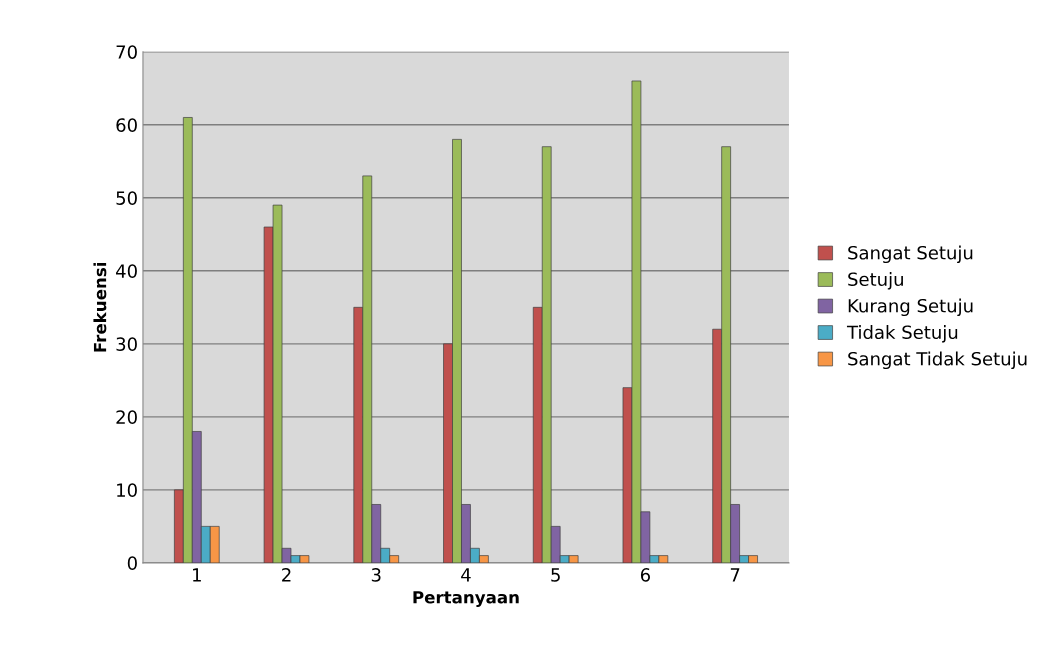 The height and width of the screenshot is (647, 1059). I want to click on y-axis-title: Frekuensi, so click(100, 307).